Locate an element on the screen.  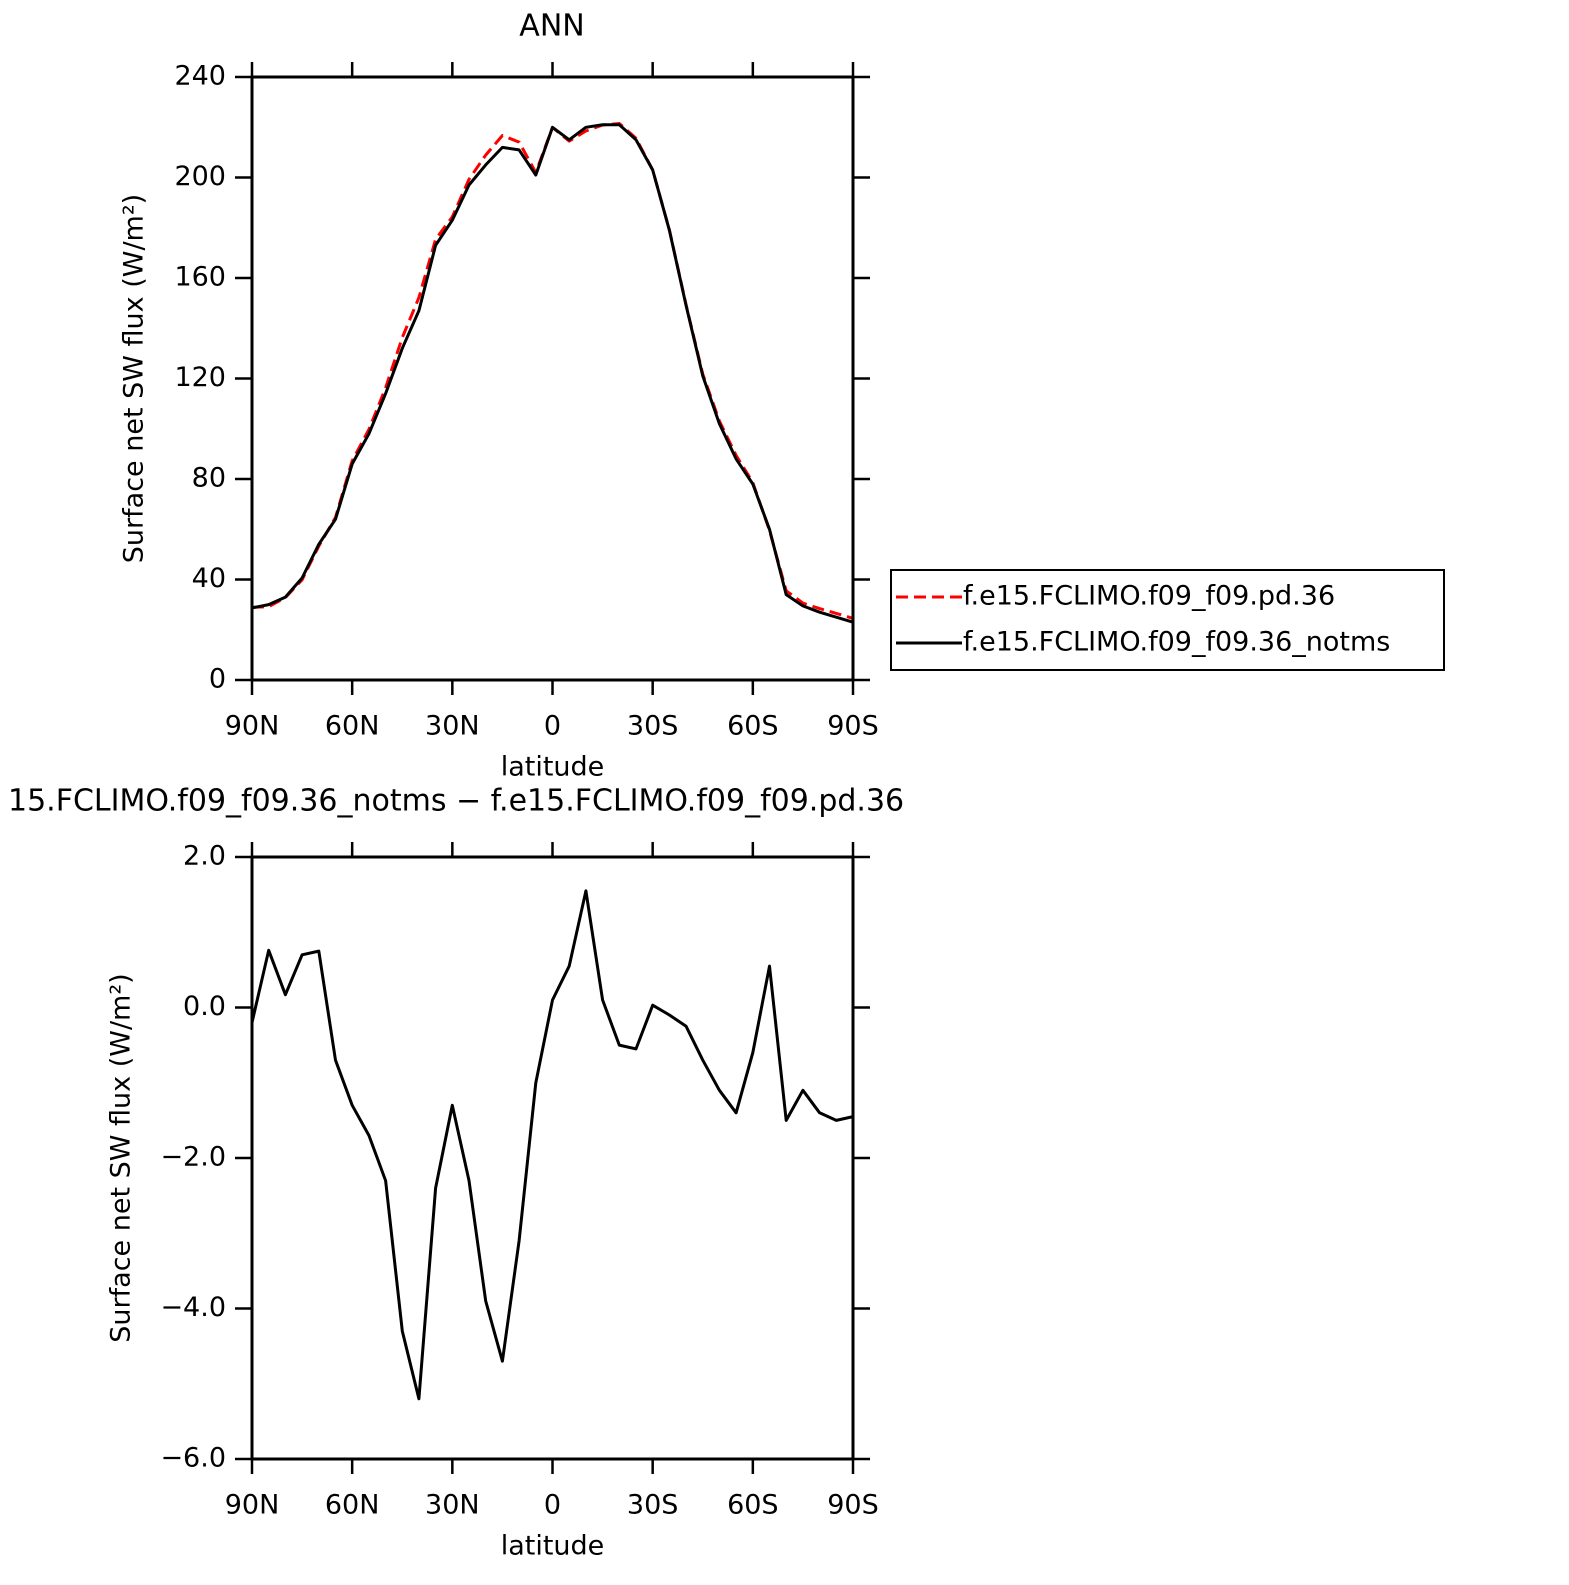
legend-label: f.e15.FCLIMO.f09_f09.pd.36 is located at coordinates (1149, 596).